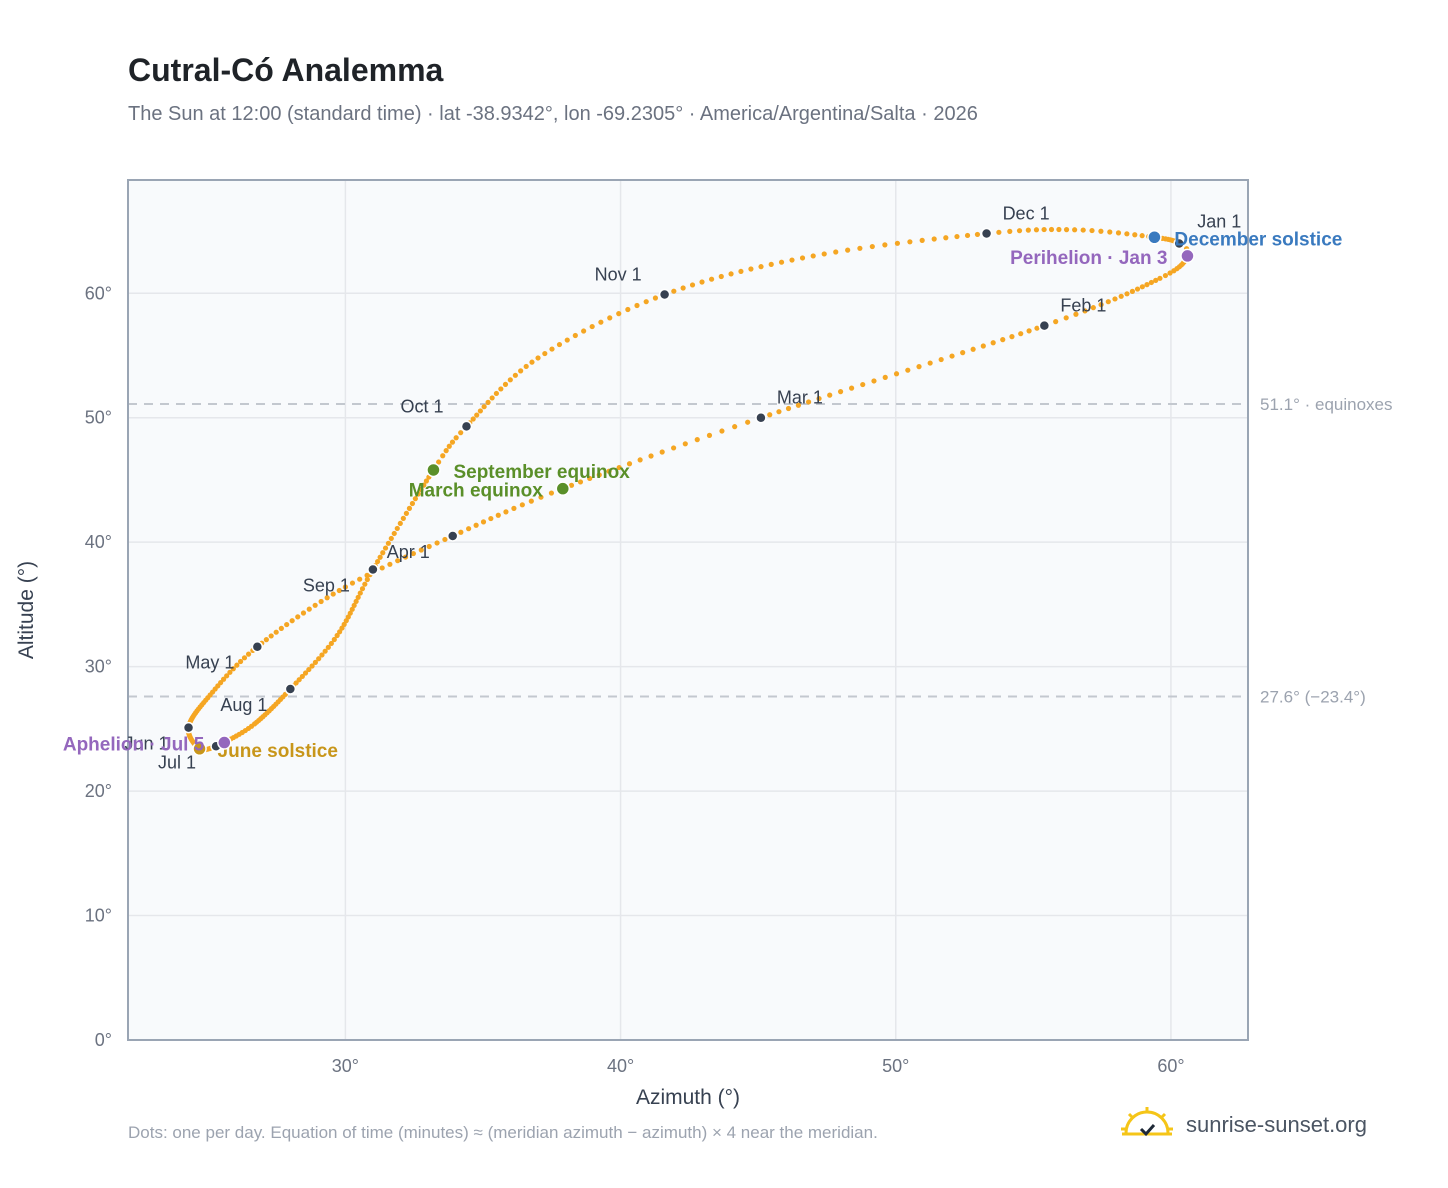  I want to click on month-label: Aug 1, so click(243, 705).